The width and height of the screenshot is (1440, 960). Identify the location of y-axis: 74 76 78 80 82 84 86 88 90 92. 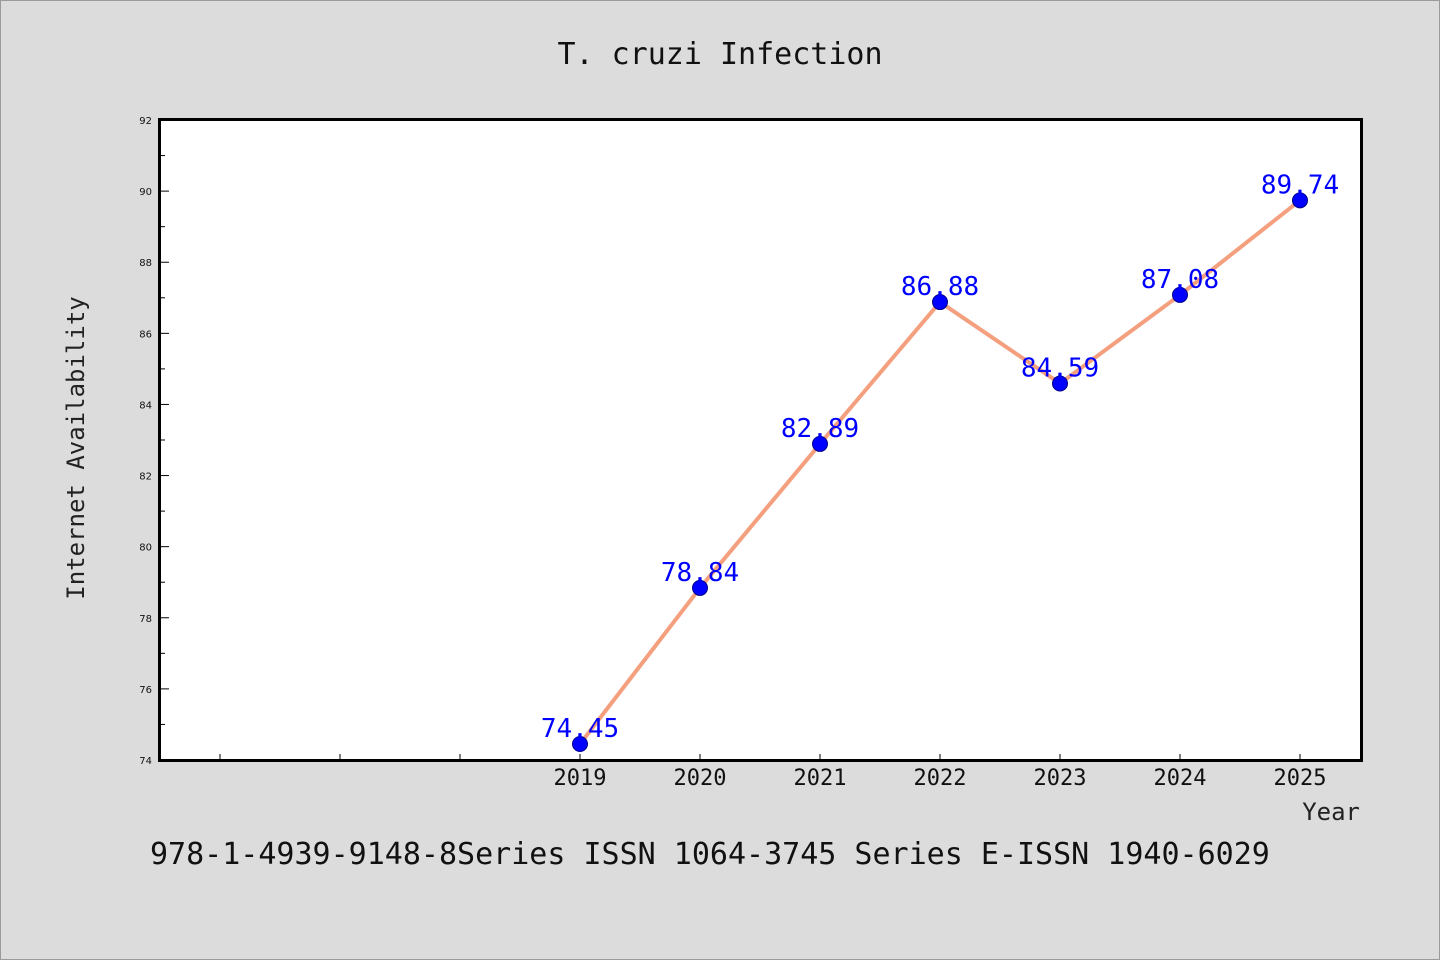
(154, 441).